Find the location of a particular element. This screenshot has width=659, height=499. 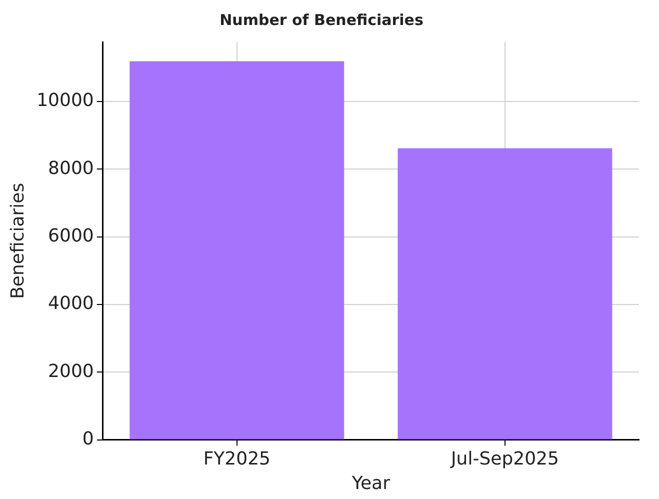

y-tick-label: 2000 is located at coordinates (71, 371).